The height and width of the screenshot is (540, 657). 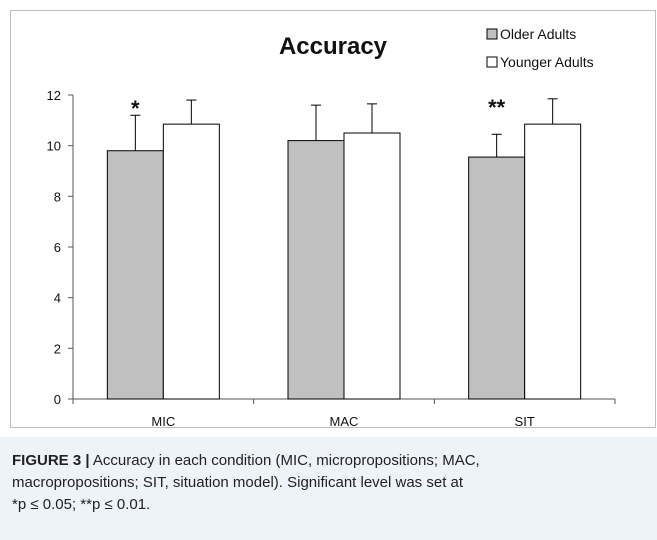 I want to click on y-tick-label: 2, so click(x=57, y=348).